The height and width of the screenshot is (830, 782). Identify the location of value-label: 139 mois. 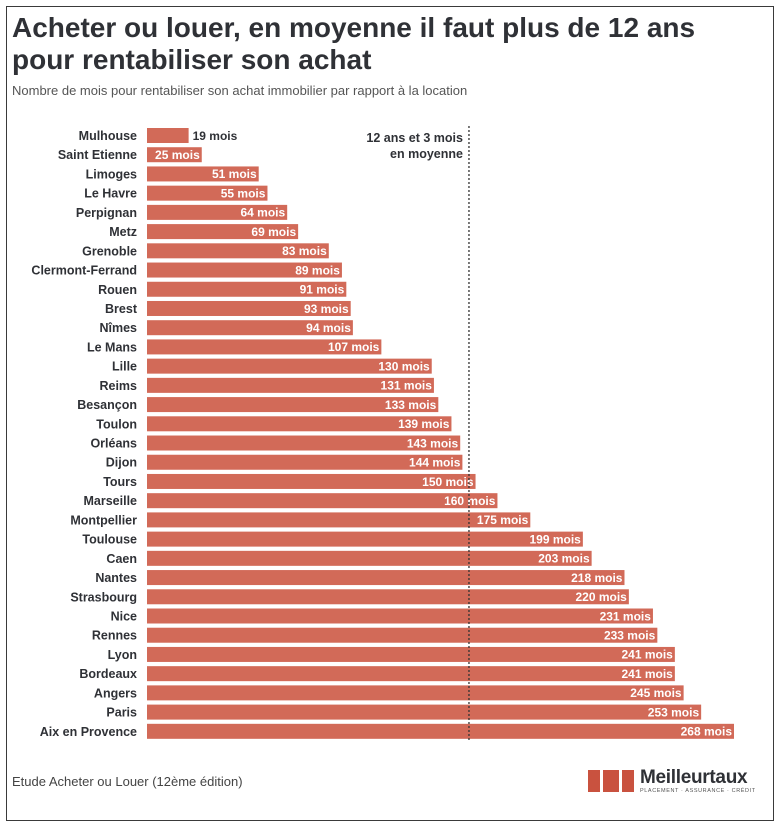
(424, 424).